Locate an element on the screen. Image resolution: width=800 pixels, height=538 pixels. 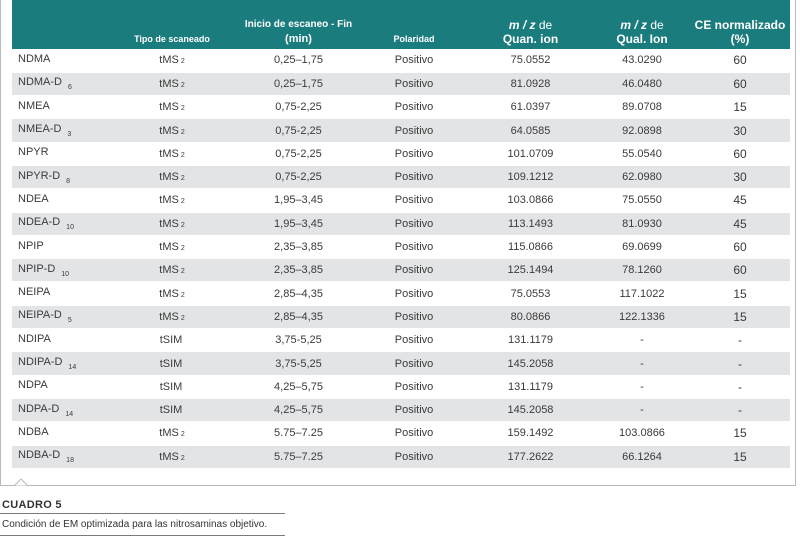
cell-quan-ion: 61.0397 is located at coordinates (530, 107).